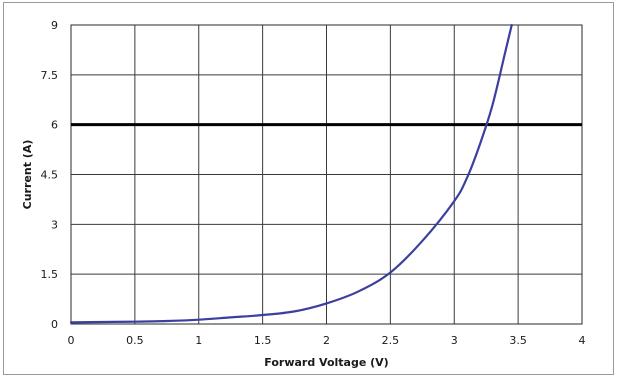 The width and height of the screenshot is (618, 379). Describe the element at coordinates (50, 75) in the screenshot. I see `y-tick-label: 7.5` at that location.